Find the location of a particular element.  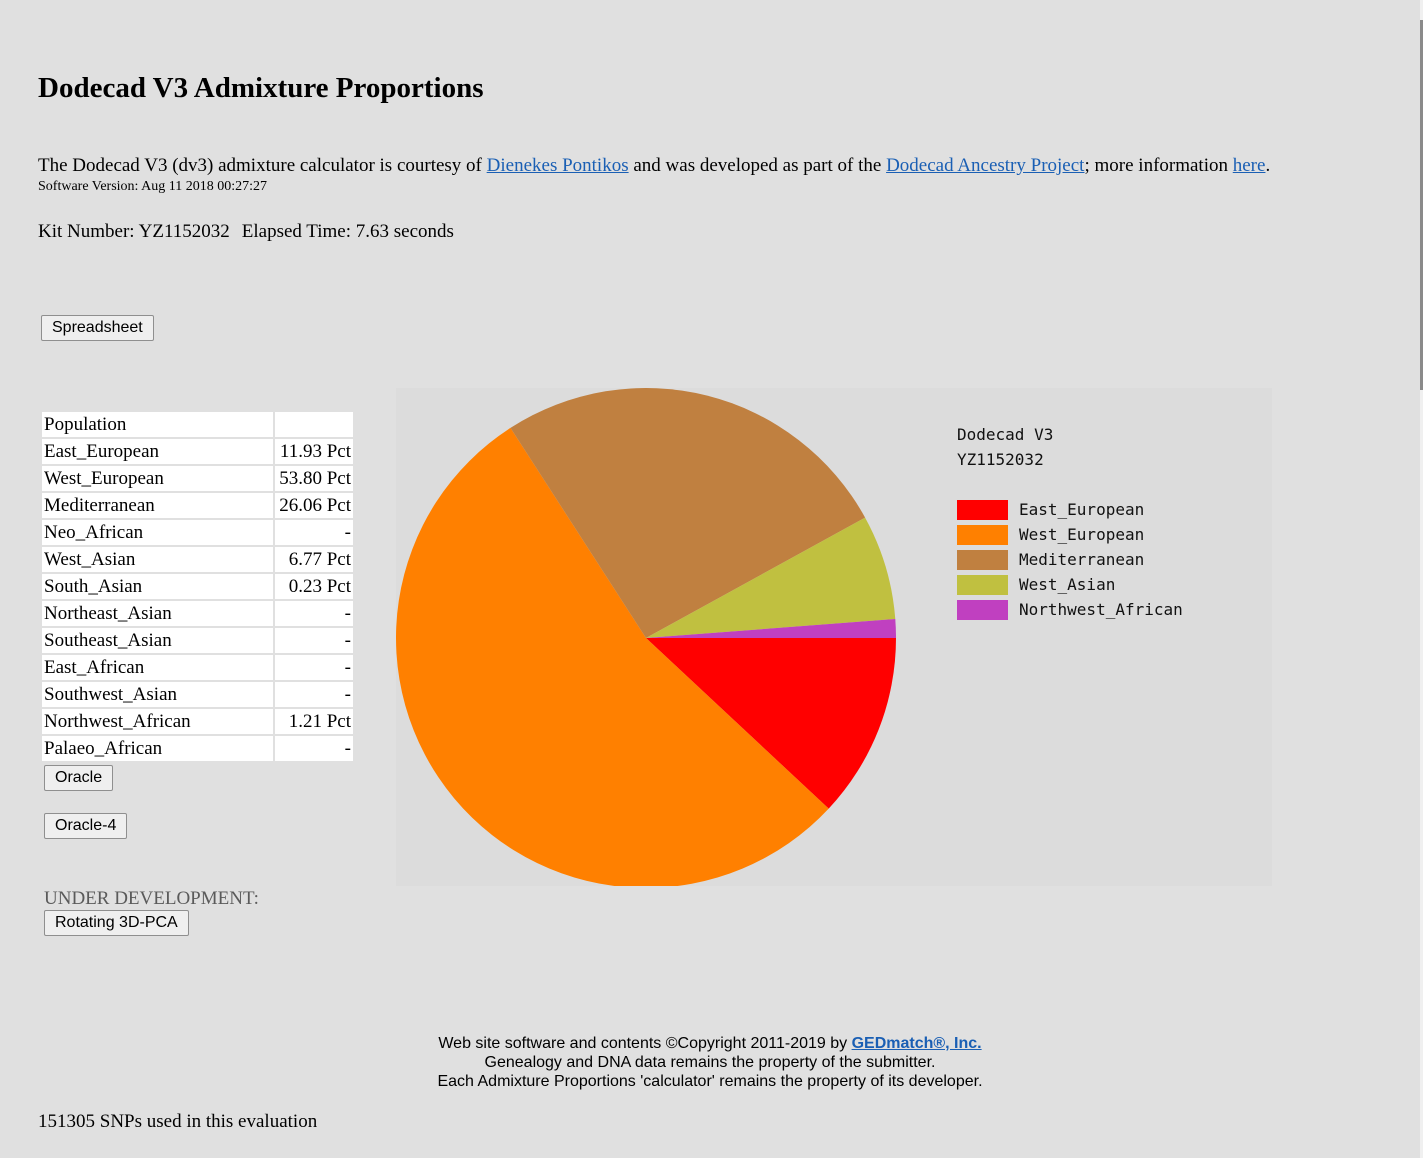

population-name: West_Asian is located at coordinates (158, 560).